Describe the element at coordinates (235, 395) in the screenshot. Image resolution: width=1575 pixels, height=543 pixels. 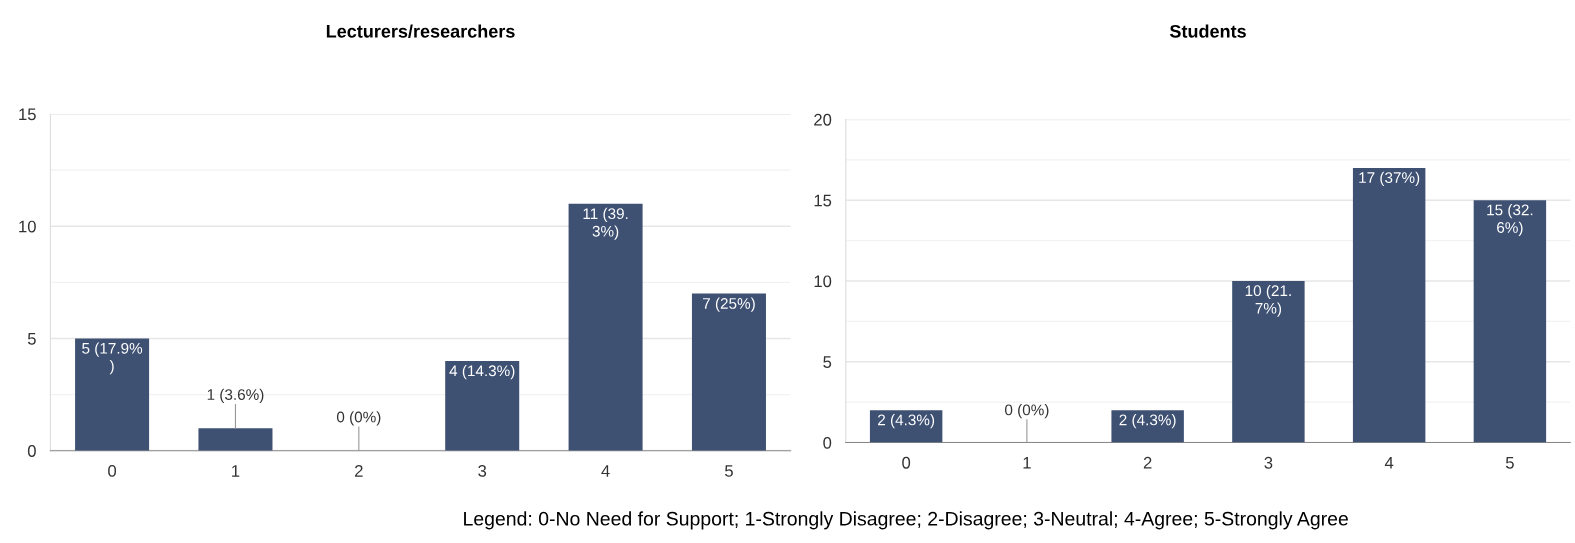
I see `data-label: 1 (3.6%)` at that location.